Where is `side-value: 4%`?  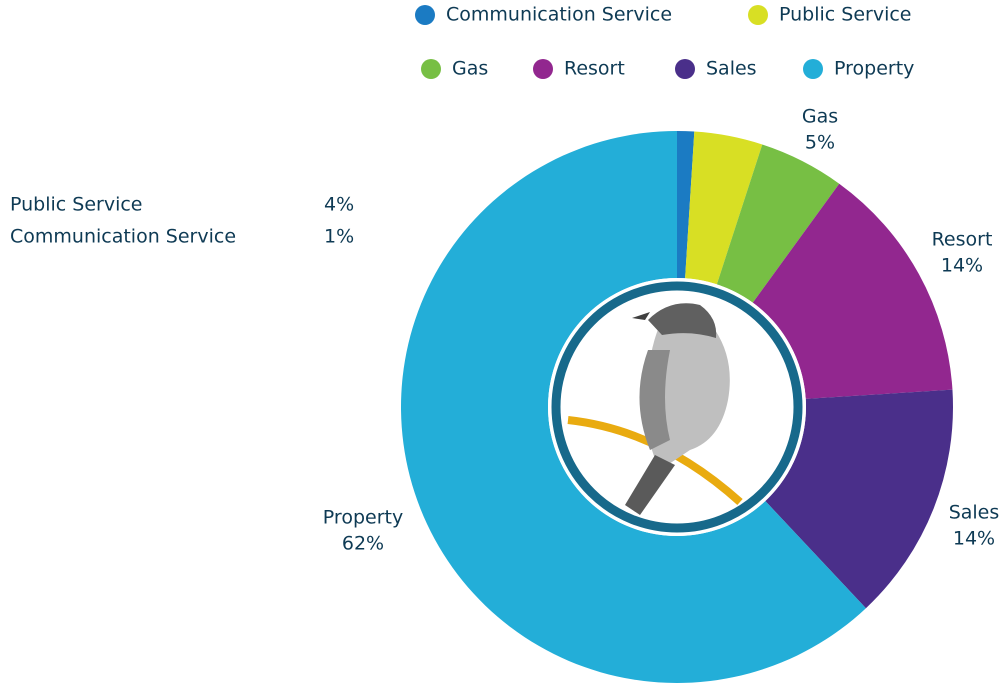
side-value: 4% is located at coordinates (339, 205).